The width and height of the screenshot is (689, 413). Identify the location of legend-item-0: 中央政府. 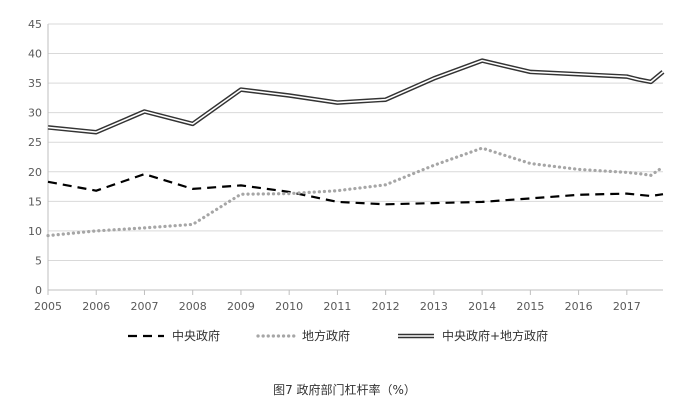
(174, 335).